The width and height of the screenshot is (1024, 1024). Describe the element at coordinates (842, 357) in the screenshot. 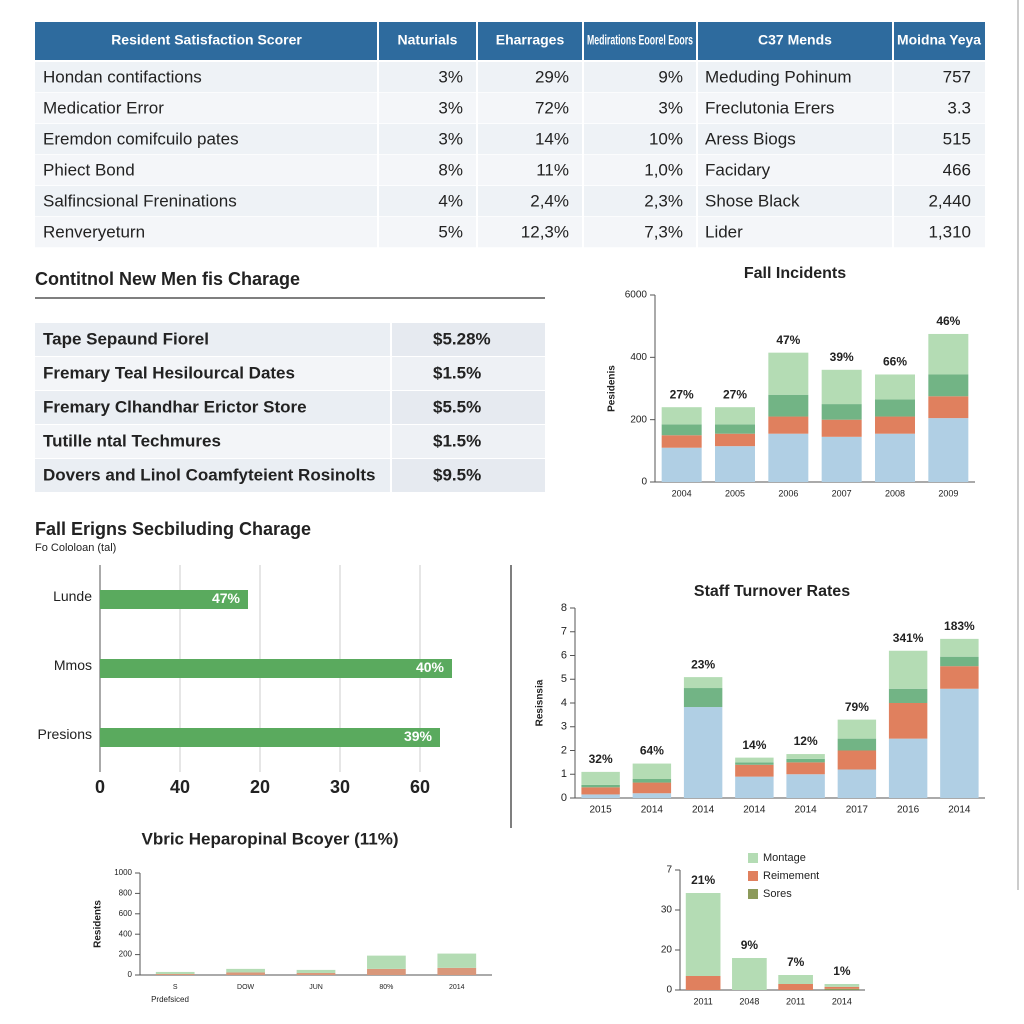

I see `bar-annotation: 39%` at that location.